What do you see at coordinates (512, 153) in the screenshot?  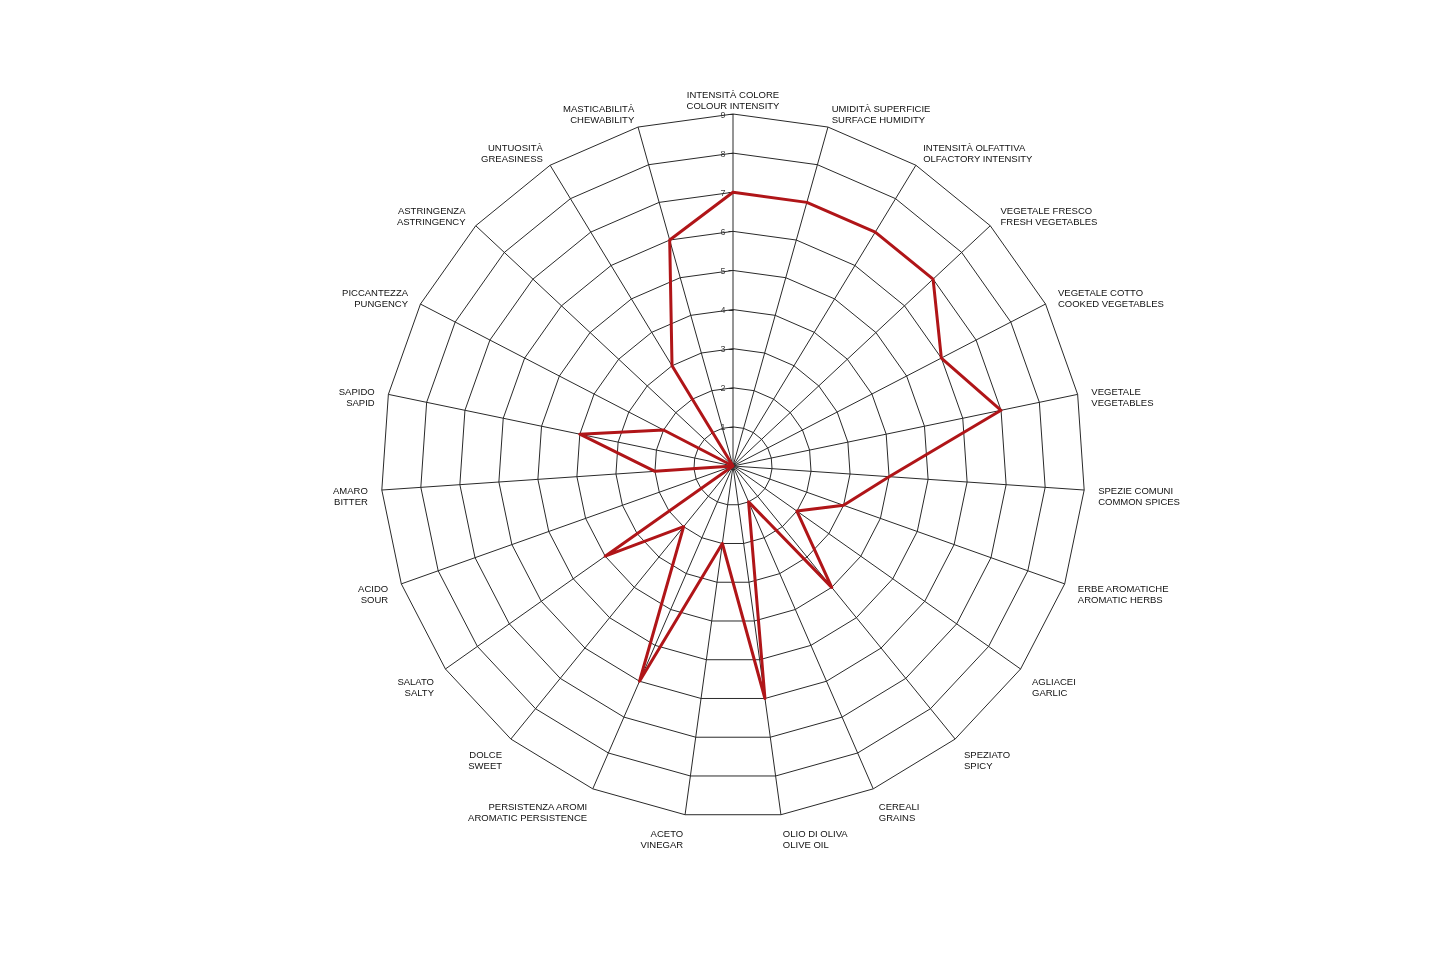 I see `spoke-label: UNTUOSITÀ GREASINESS` at bounding box center [512, 153].